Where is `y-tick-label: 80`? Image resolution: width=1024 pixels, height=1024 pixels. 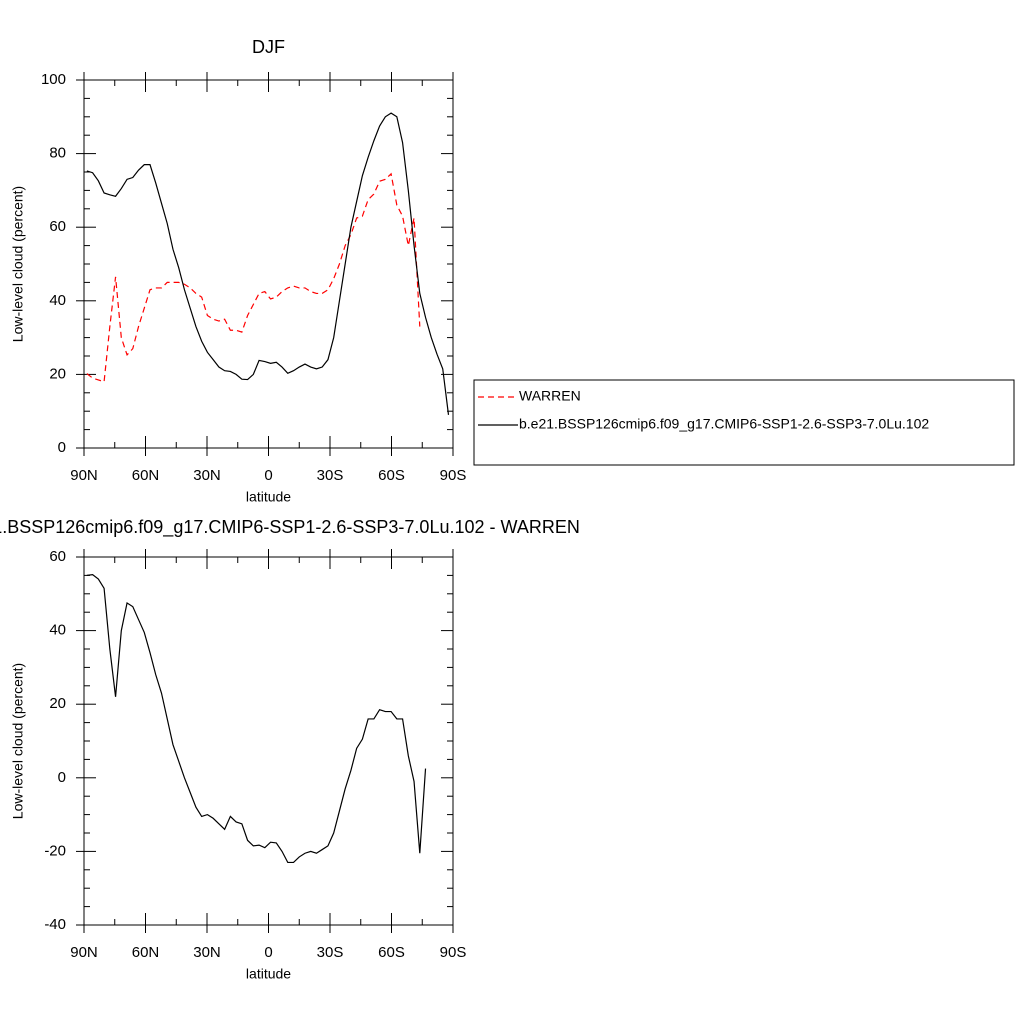 y-tick-label: 80 is located at coordinates (57, 153).